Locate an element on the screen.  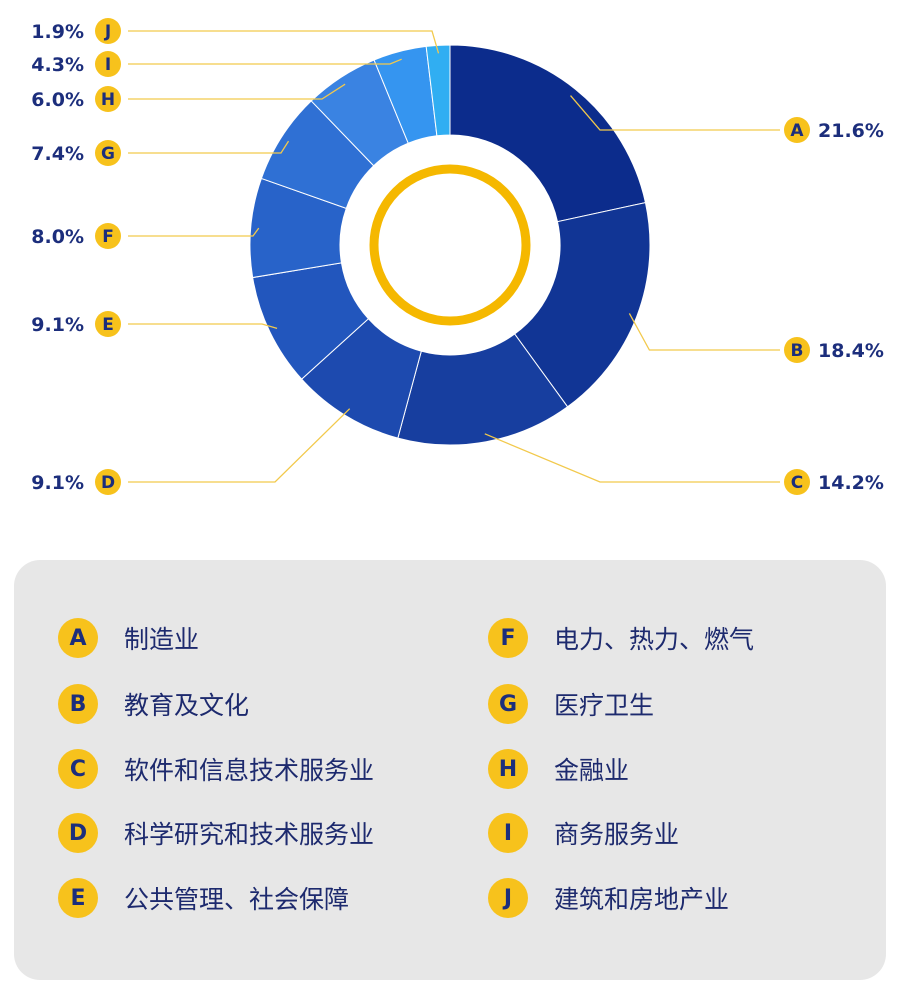
callout-letter-e: E is located at coordinates (108, 325).